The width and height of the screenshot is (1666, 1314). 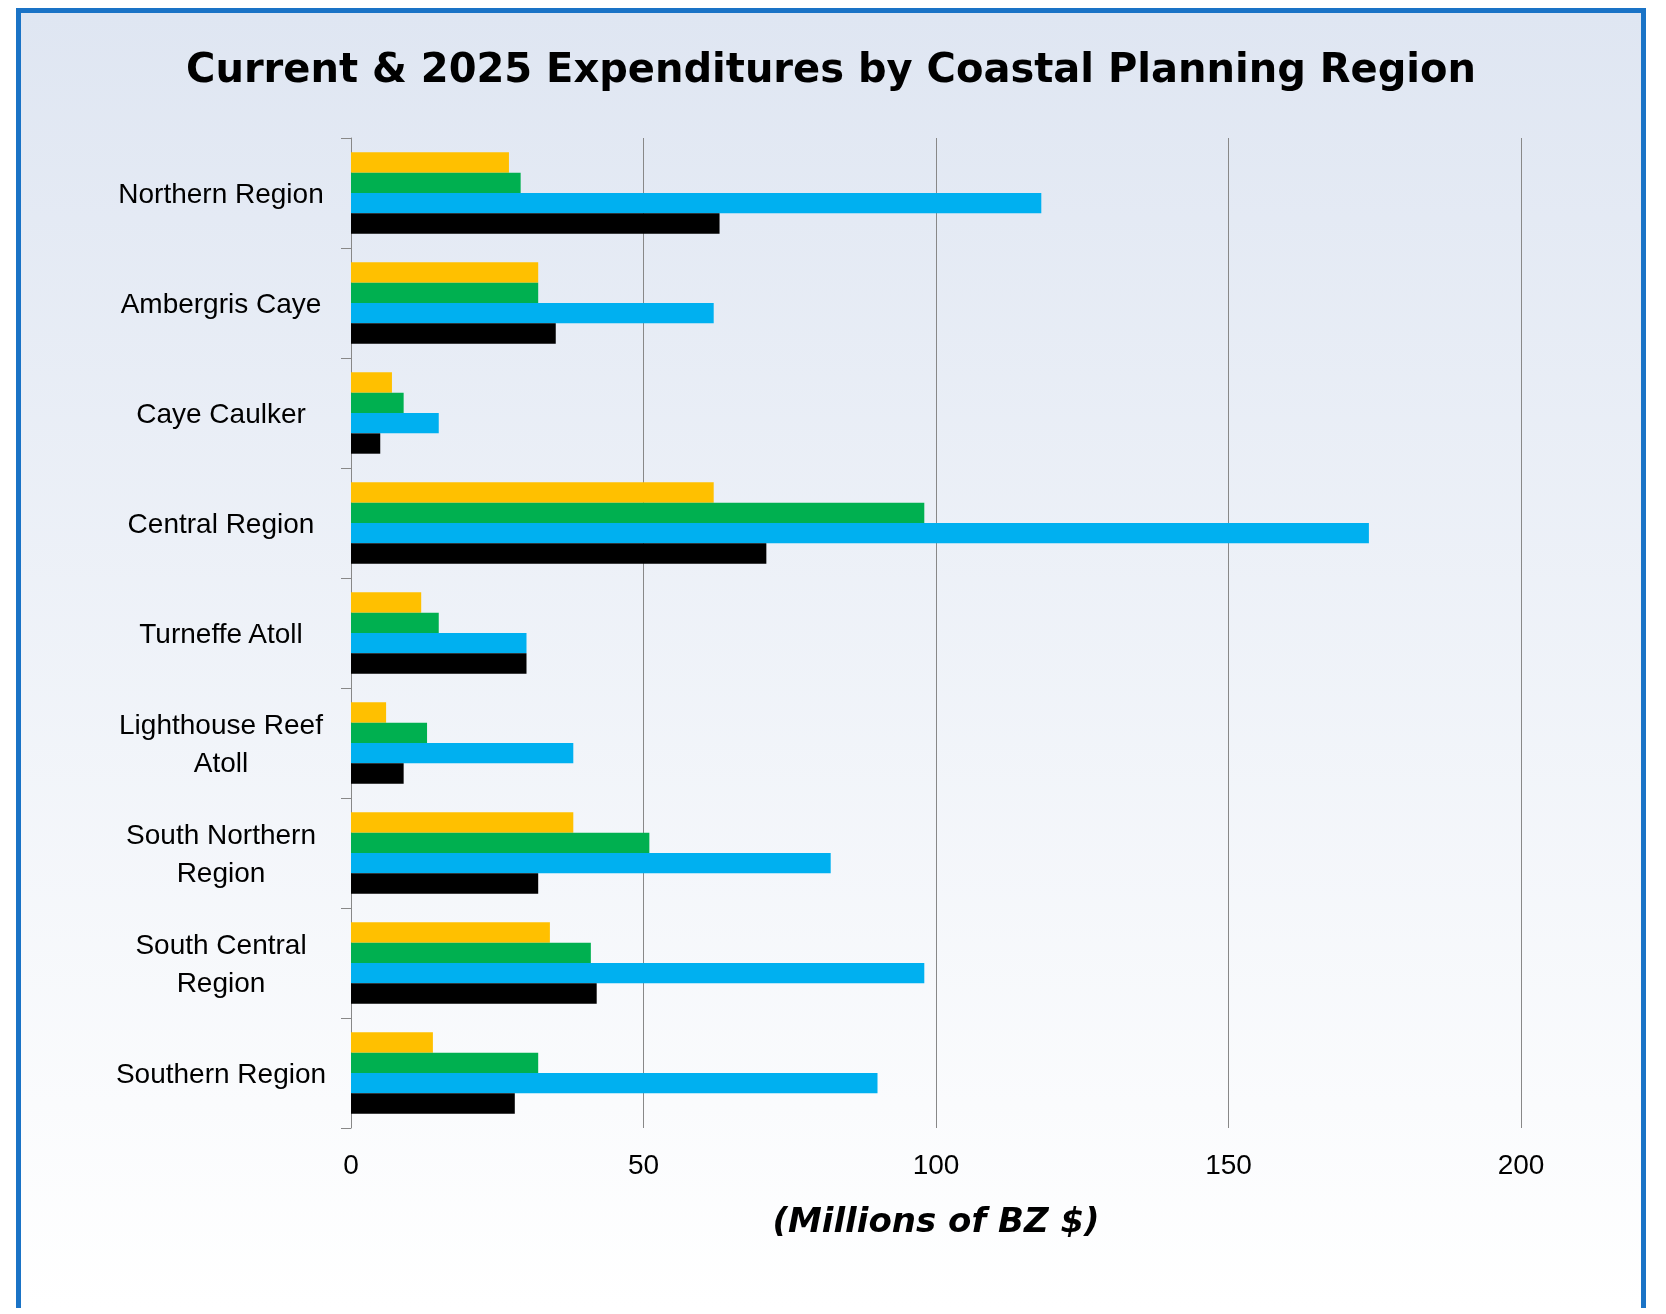 I want to click on y-tick-label: South Northern Region, so click(x=221, y=853).